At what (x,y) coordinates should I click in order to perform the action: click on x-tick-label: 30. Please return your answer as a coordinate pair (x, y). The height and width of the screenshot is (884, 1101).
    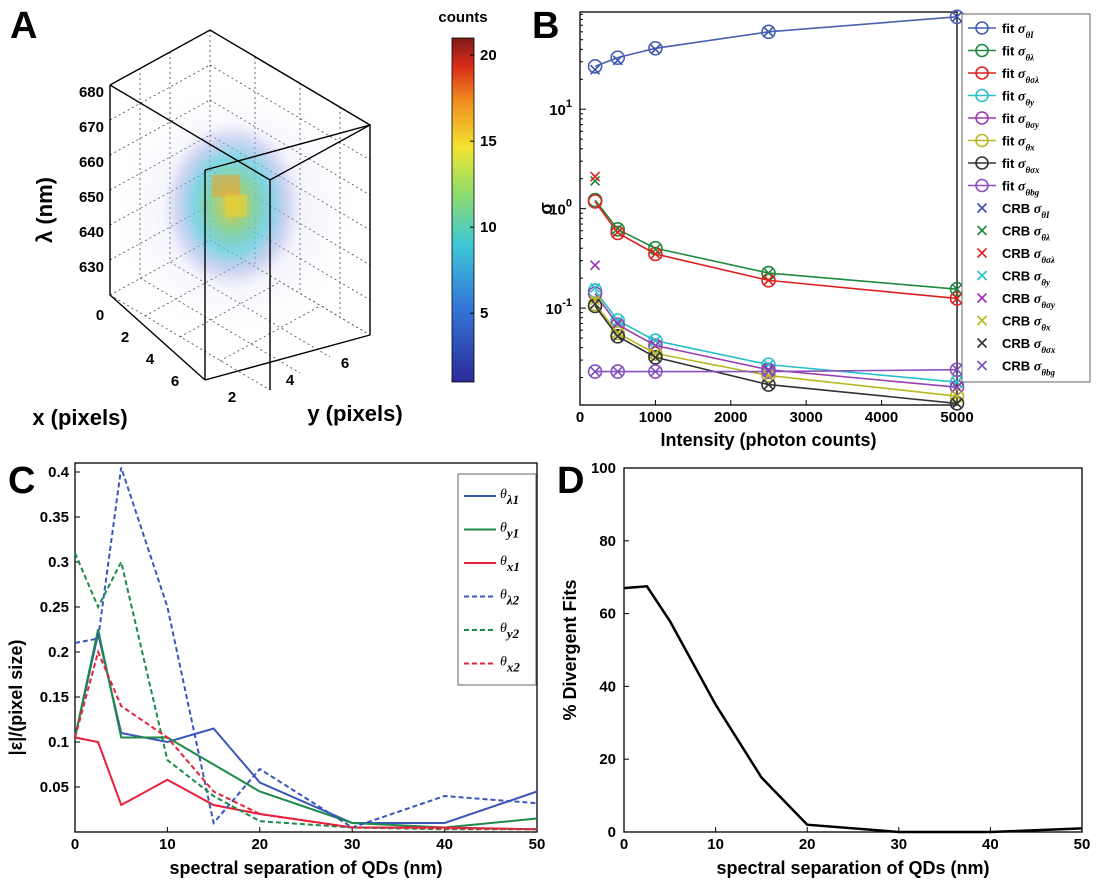
    Looking at the image, I should click on (352, 844).